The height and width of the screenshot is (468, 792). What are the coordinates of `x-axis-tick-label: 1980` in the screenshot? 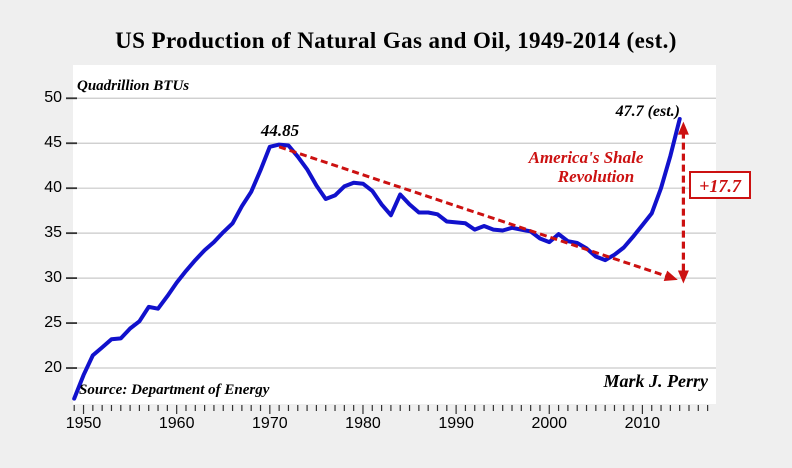 It's located at (363, 423).